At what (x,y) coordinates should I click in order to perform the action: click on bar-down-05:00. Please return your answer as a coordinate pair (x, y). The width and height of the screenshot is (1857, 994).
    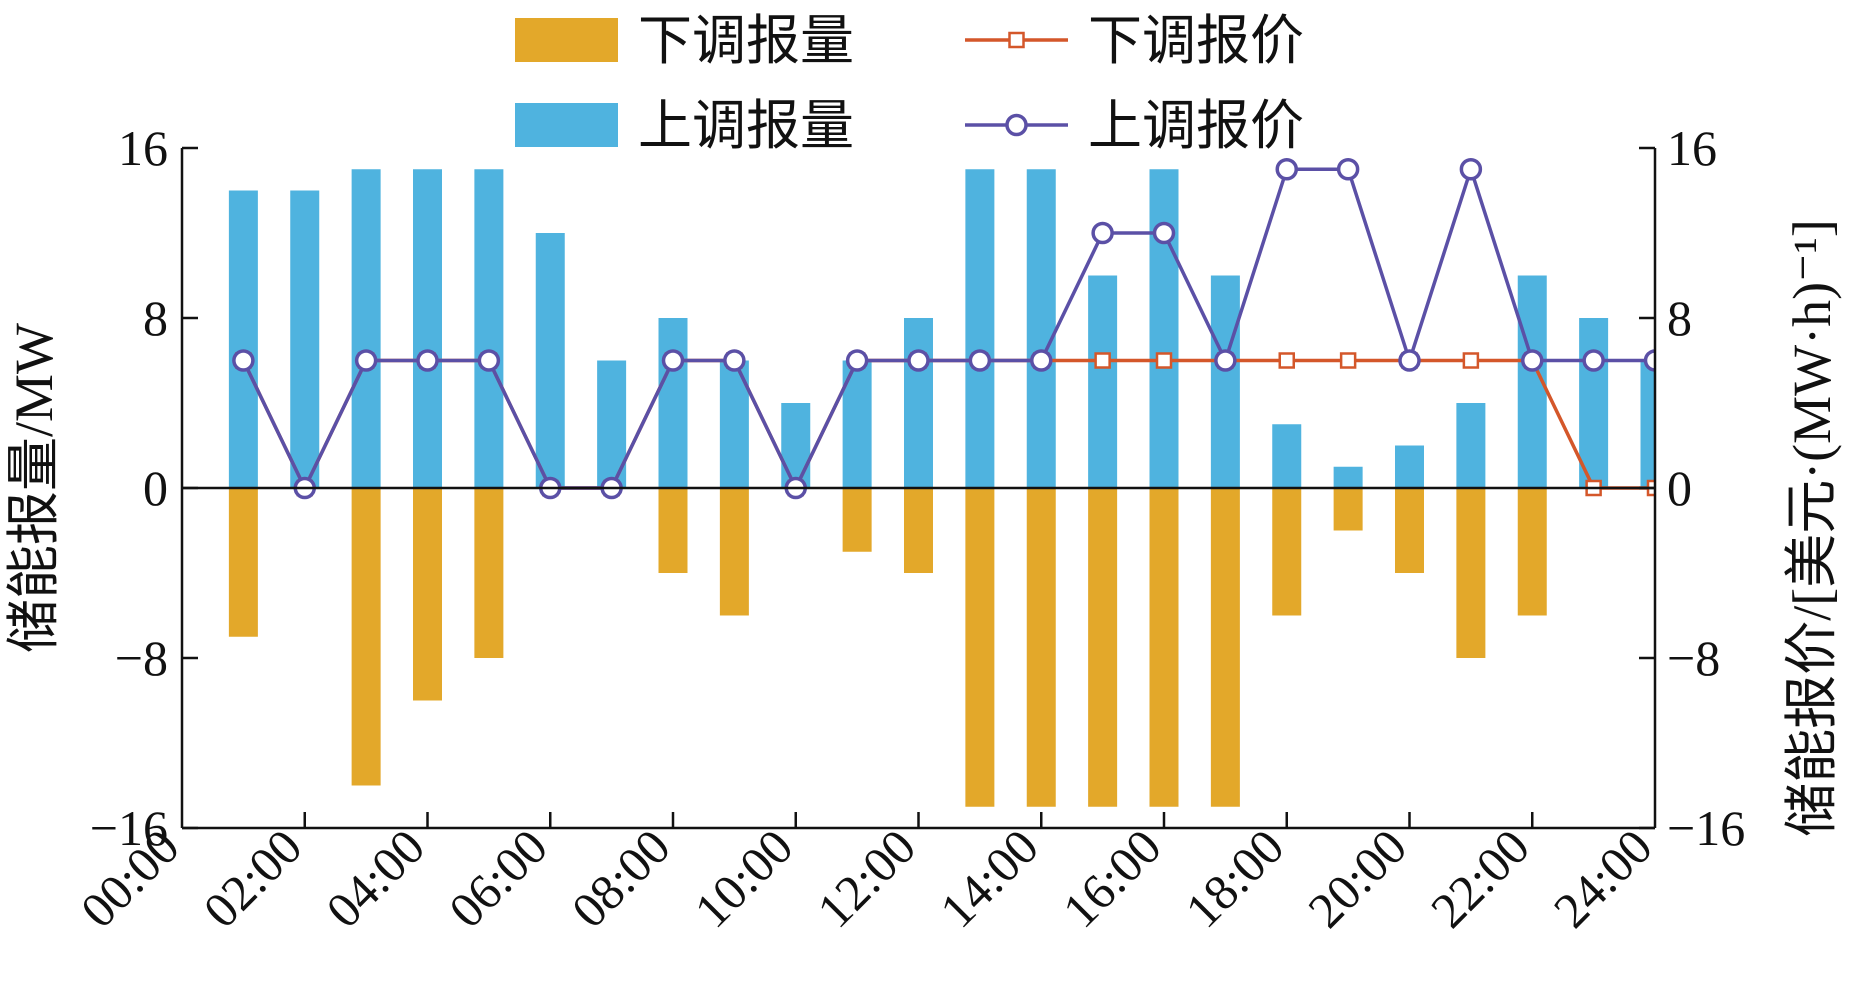
    Looking at the image, I should click on (489, 573).